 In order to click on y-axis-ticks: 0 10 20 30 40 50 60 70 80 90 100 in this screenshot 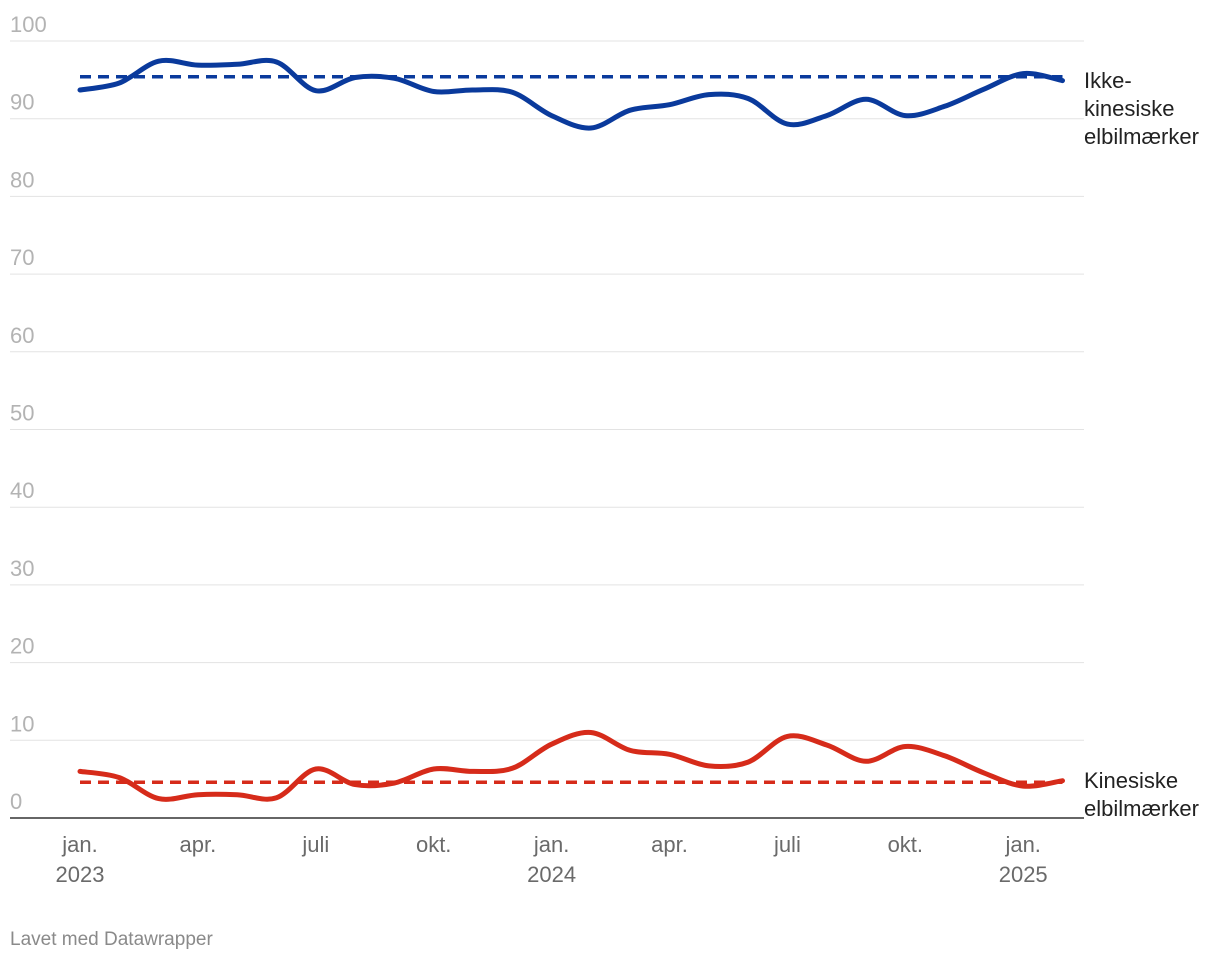, I will do `click(28, 413)`.